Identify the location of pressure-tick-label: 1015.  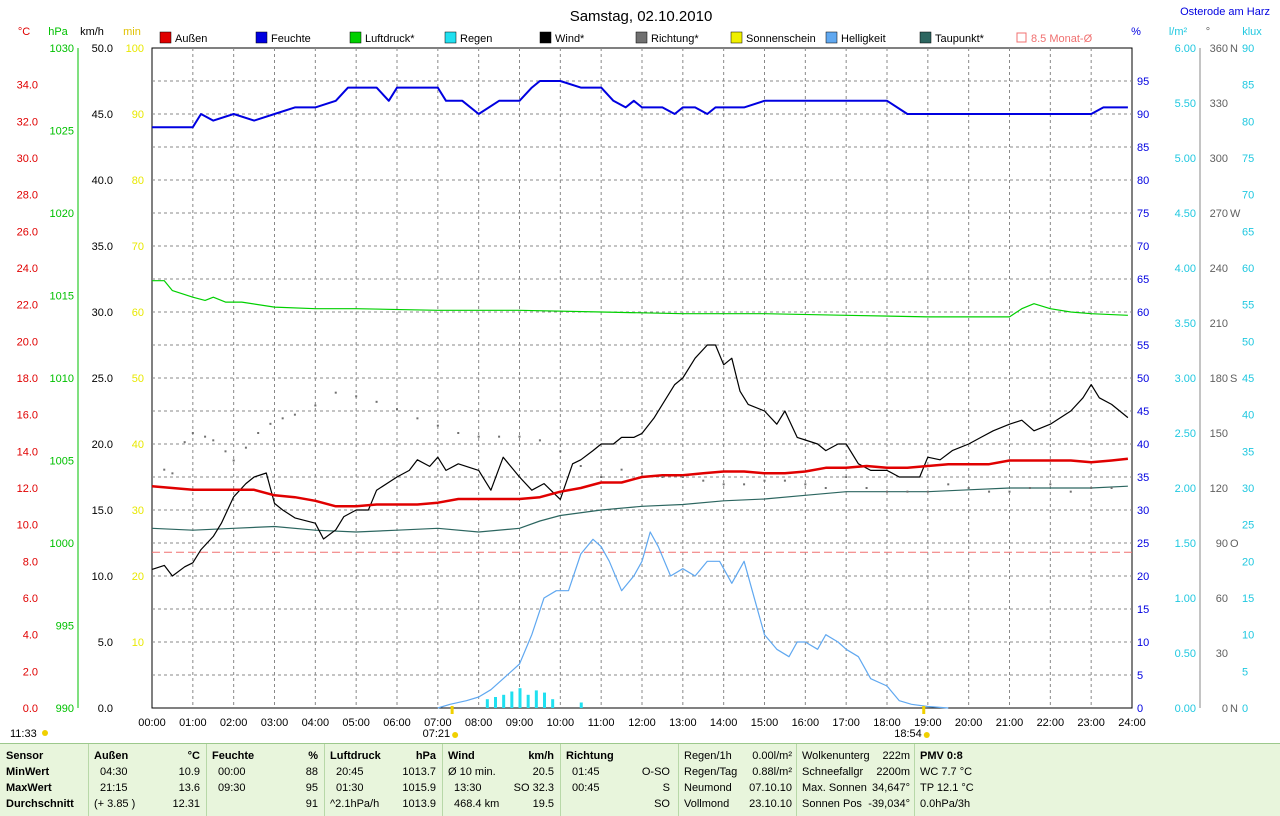
(62, 297).